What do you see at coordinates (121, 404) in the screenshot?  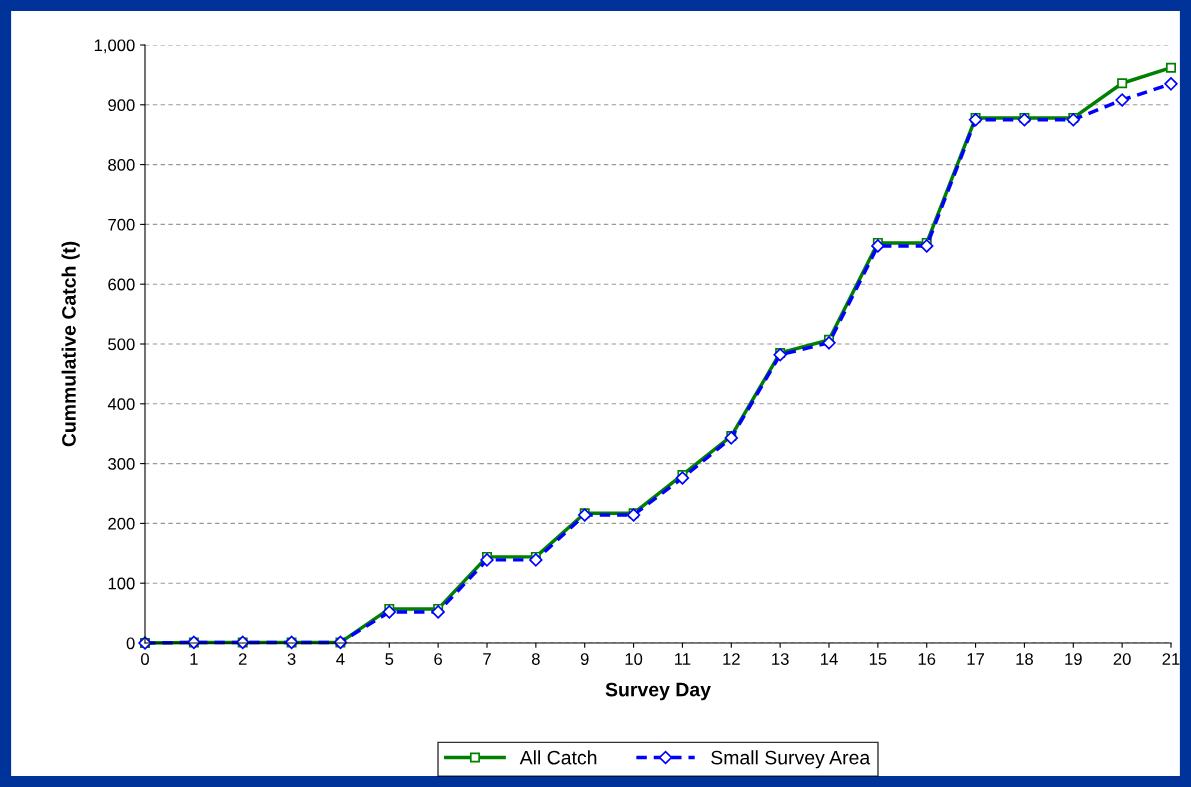 I see `y-tick-label: 400` at bounding box center [121, 404].